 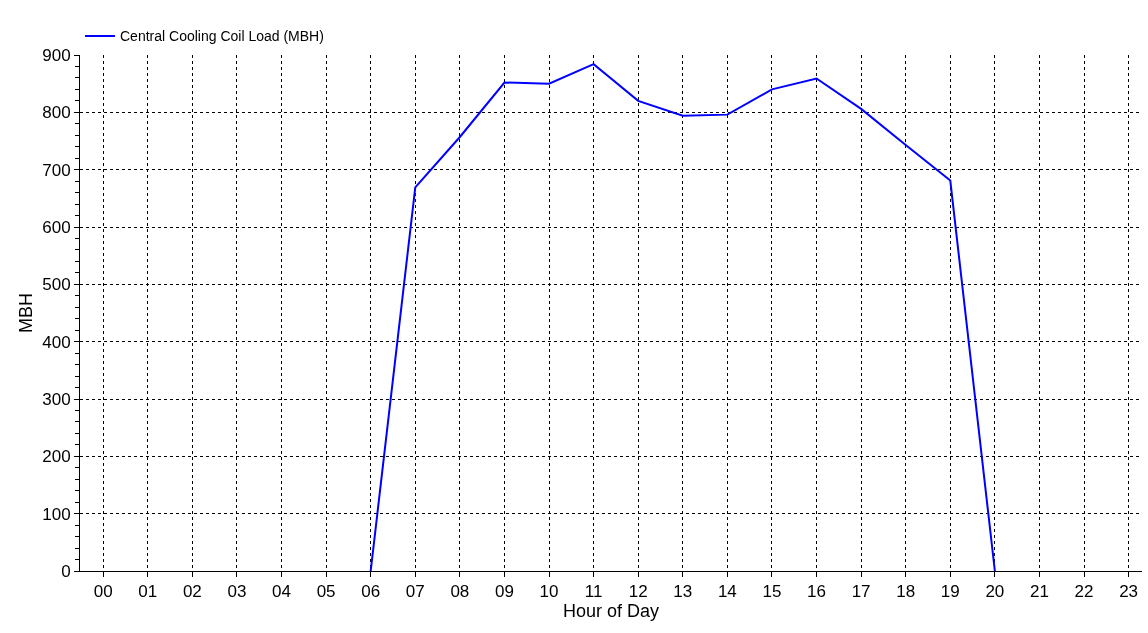 What do you see at coordinates (772, 592) in the screenshot?
I see `x-tick-label: 15` at bounding box center [772, 592].